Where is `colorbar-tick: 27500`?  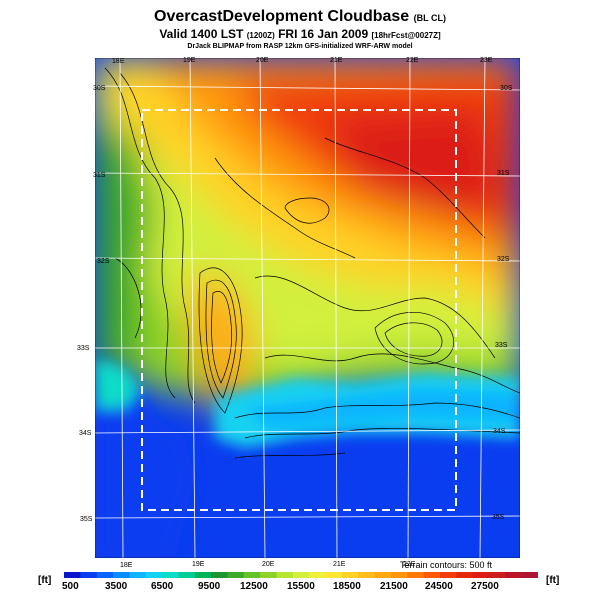
colorbar-tick: 27500 is located at coordinates (485, 586).